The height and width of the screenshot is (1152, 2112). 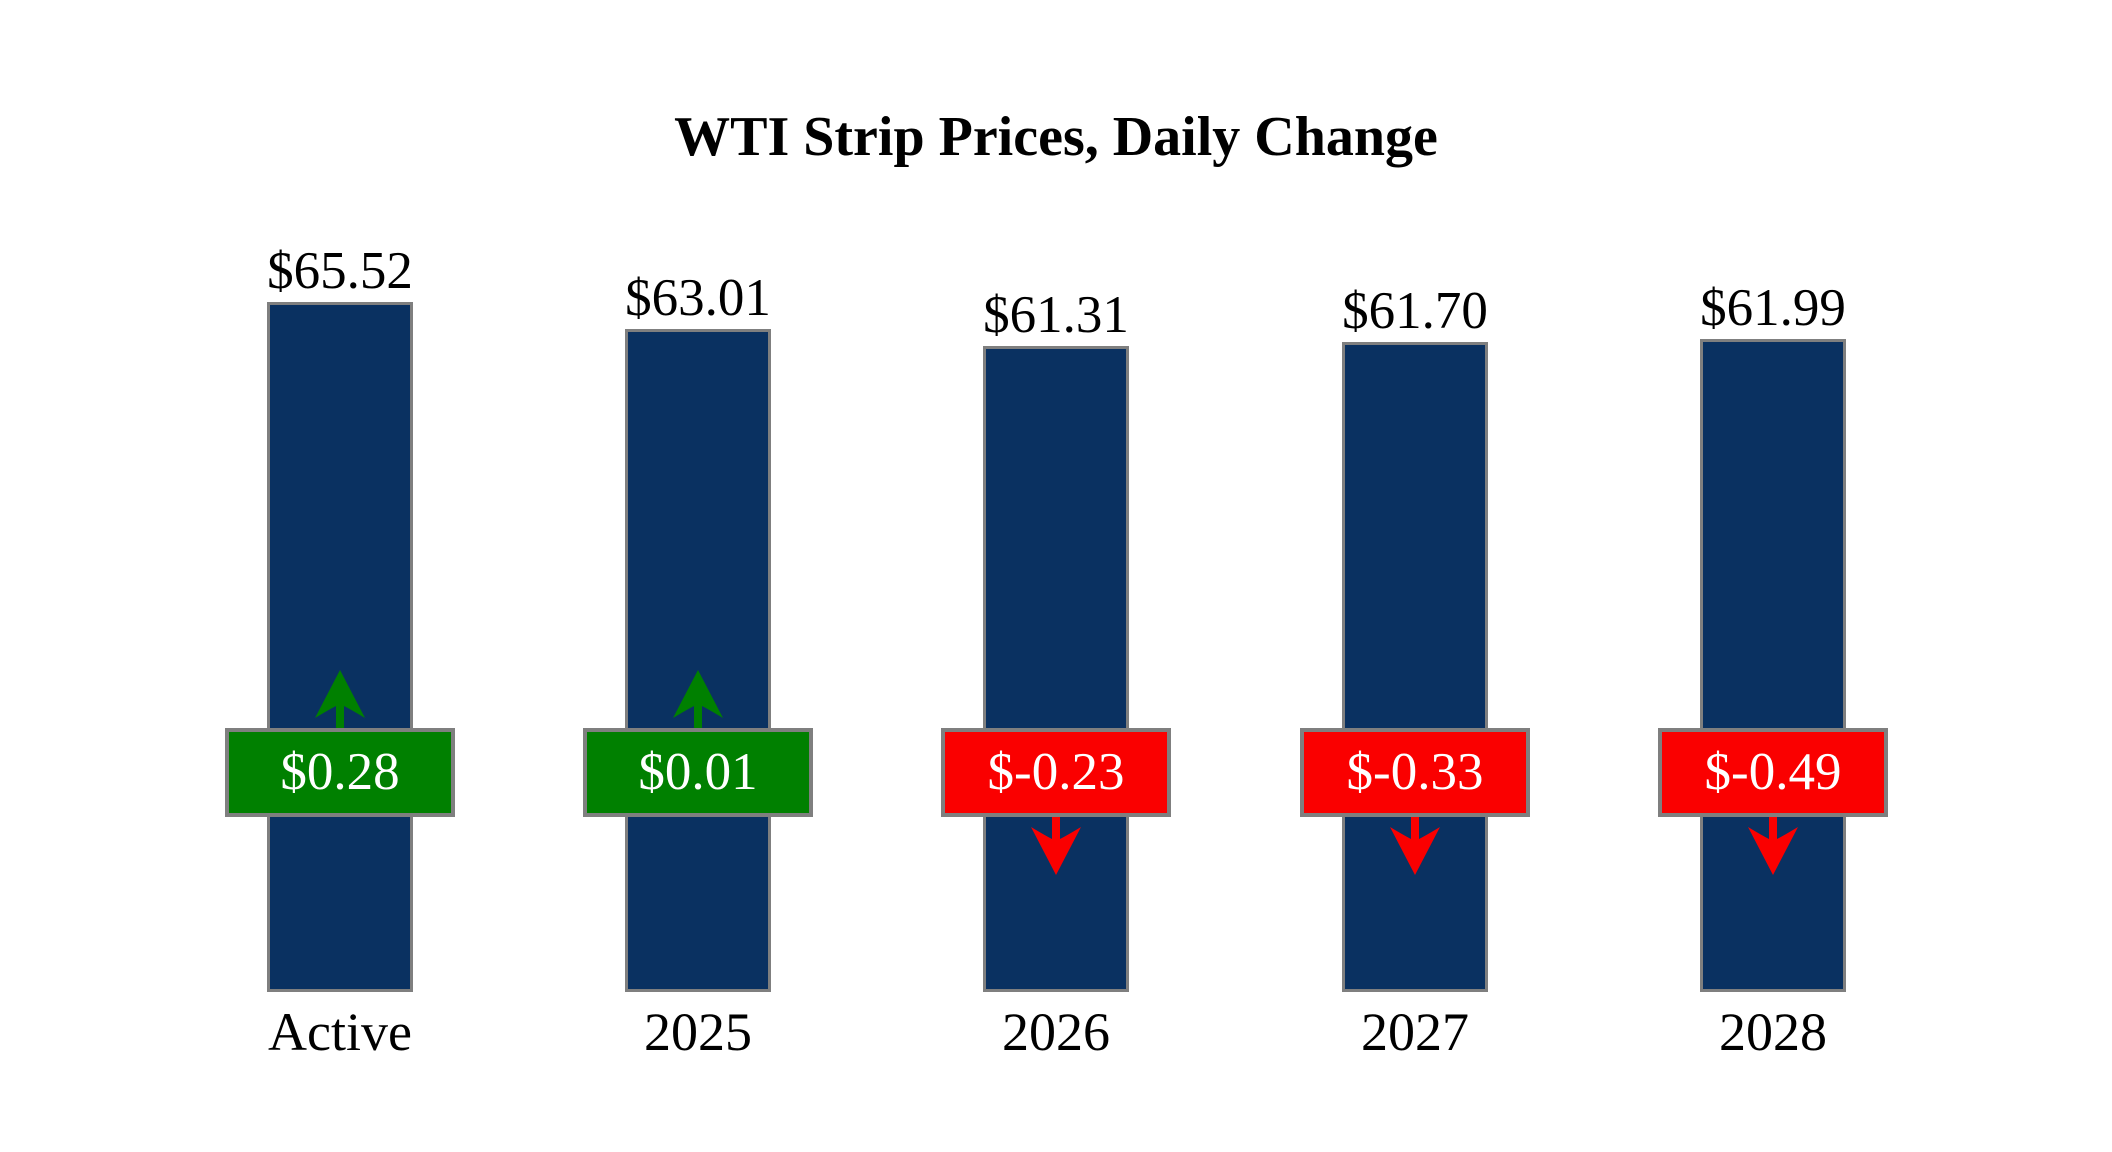 I want to click on change-badge: $-0.49, so click(x=1773, y=772).